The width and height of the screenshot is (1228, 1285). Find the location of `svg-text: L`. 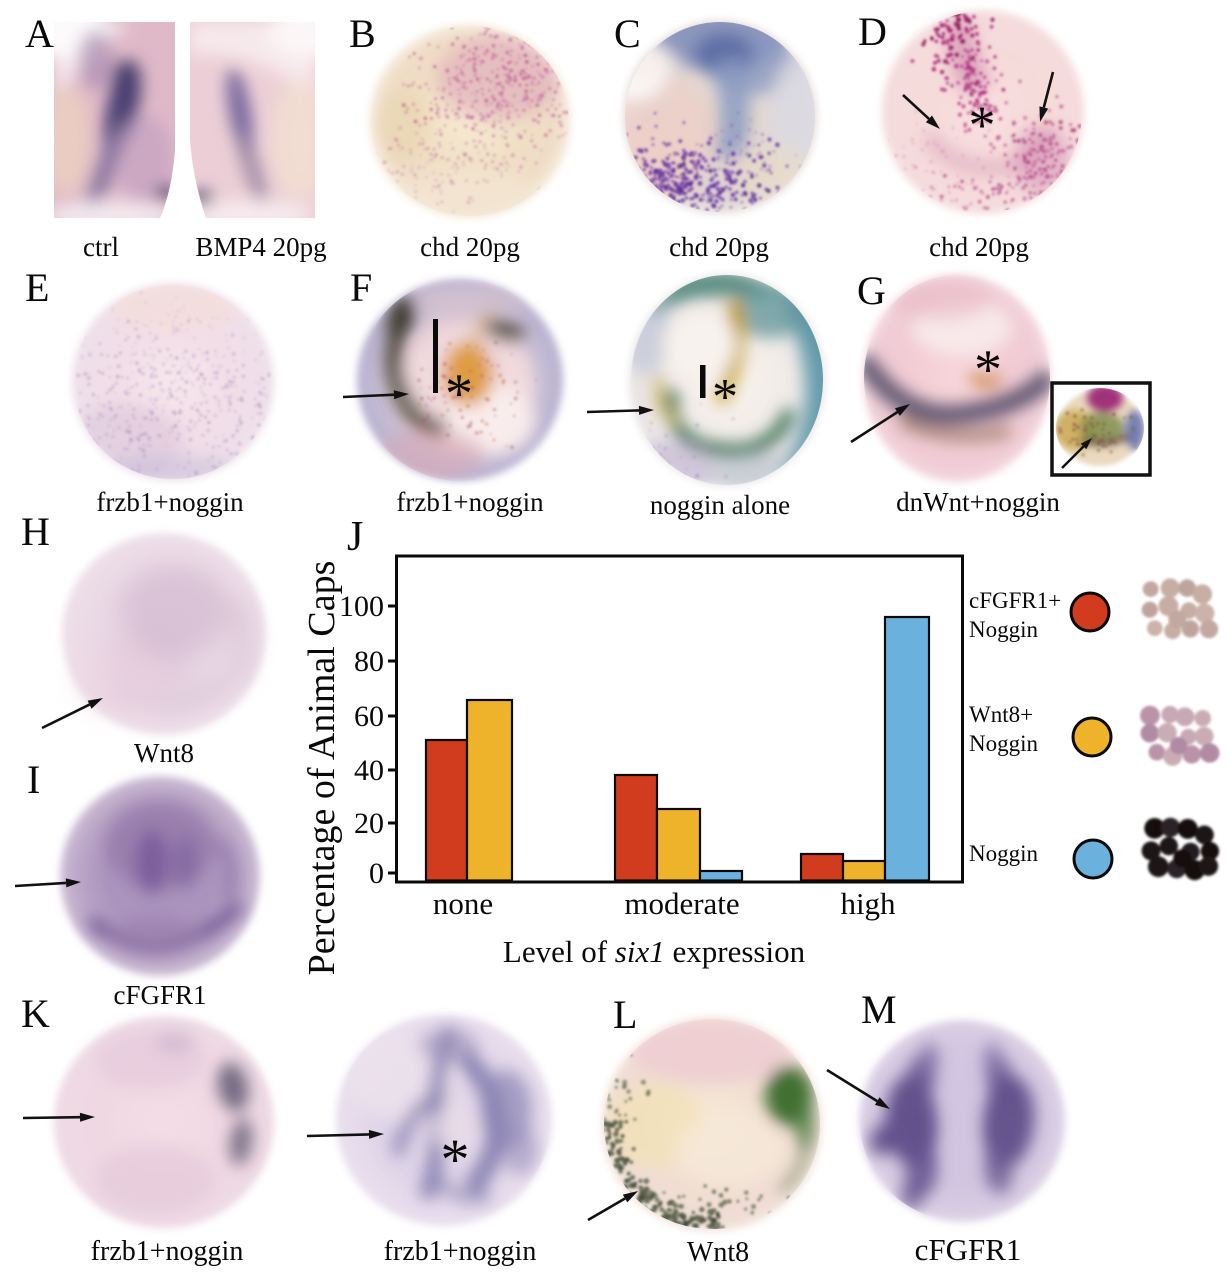

svg-text: L is located at coordinates (625, 1014).